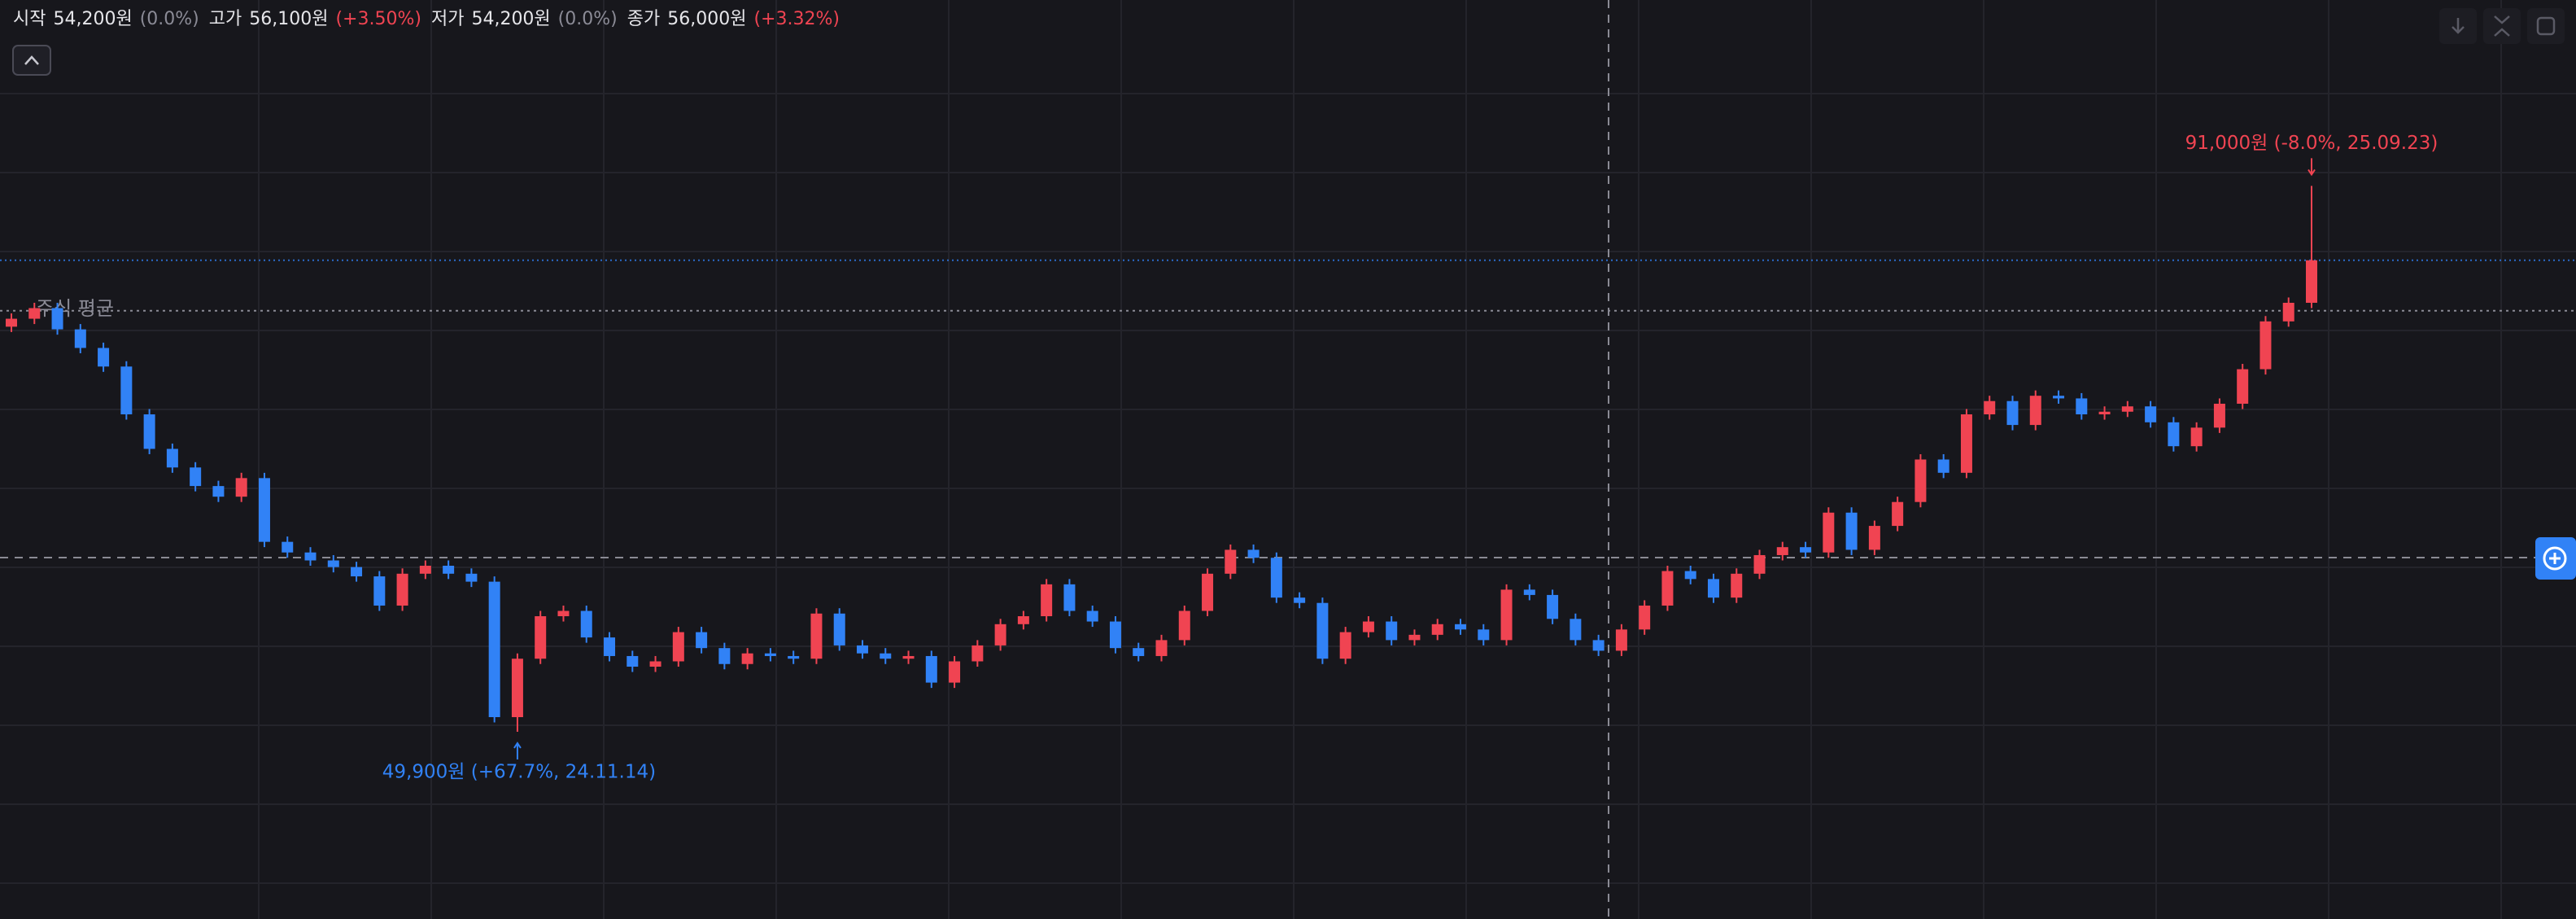  What do you see at coordinates (75, 308) in the screenshot?
I see `average-label: 주식 평균` at bounding box center [75, 308].